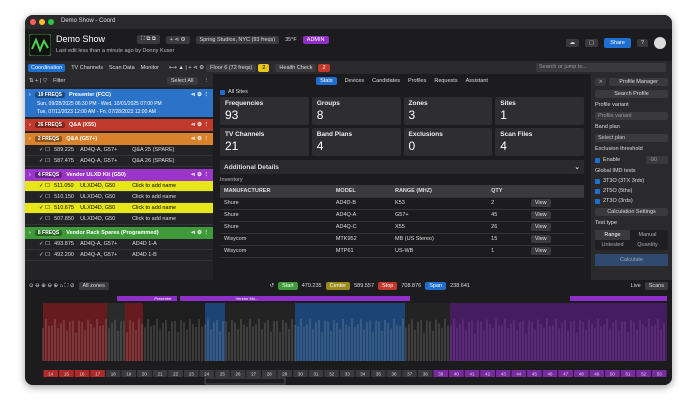  I want to click on test-type: Manual, so click(647, 235).